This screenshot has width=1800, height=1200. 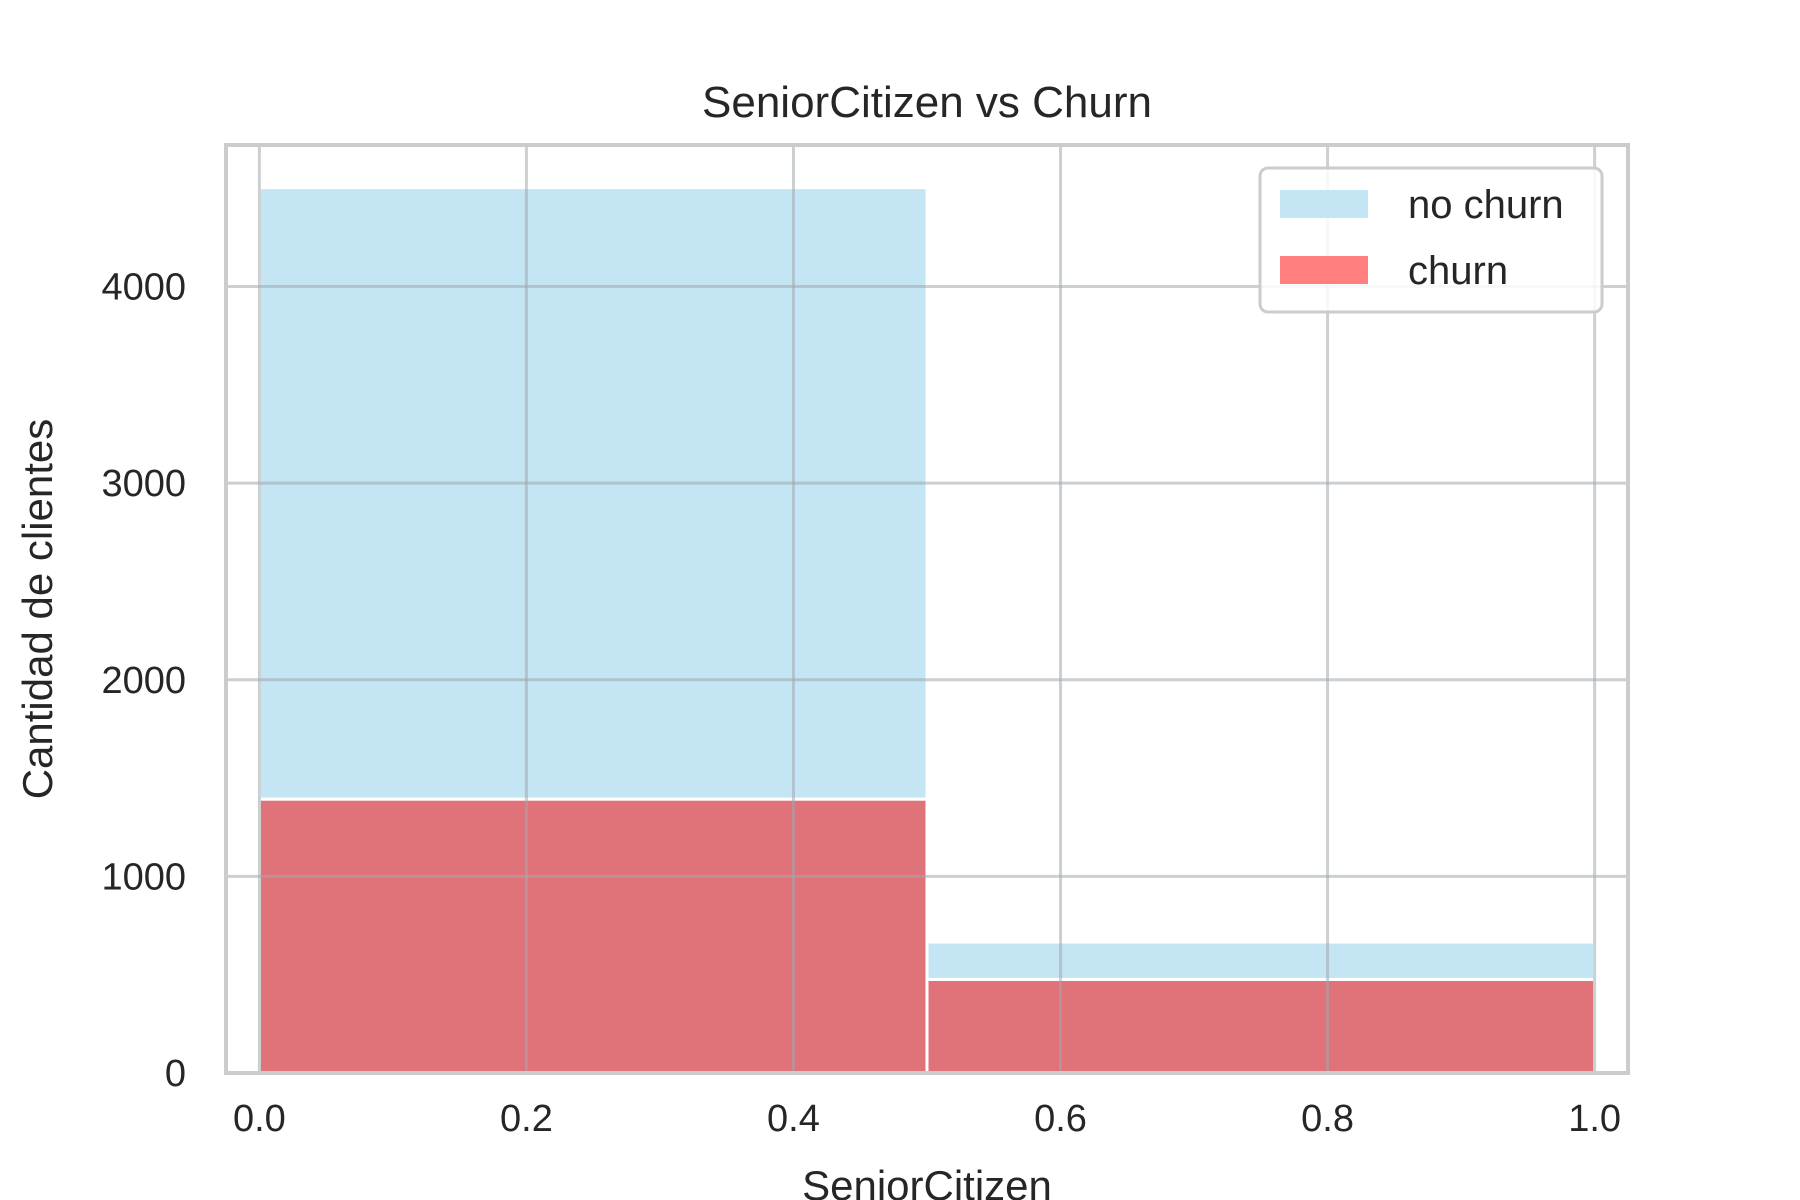 What do you see at coordinates (1486, 205) in the screenshot?
I see `legend-label-no-churn: no churn` at bounding box center [1486, 205].